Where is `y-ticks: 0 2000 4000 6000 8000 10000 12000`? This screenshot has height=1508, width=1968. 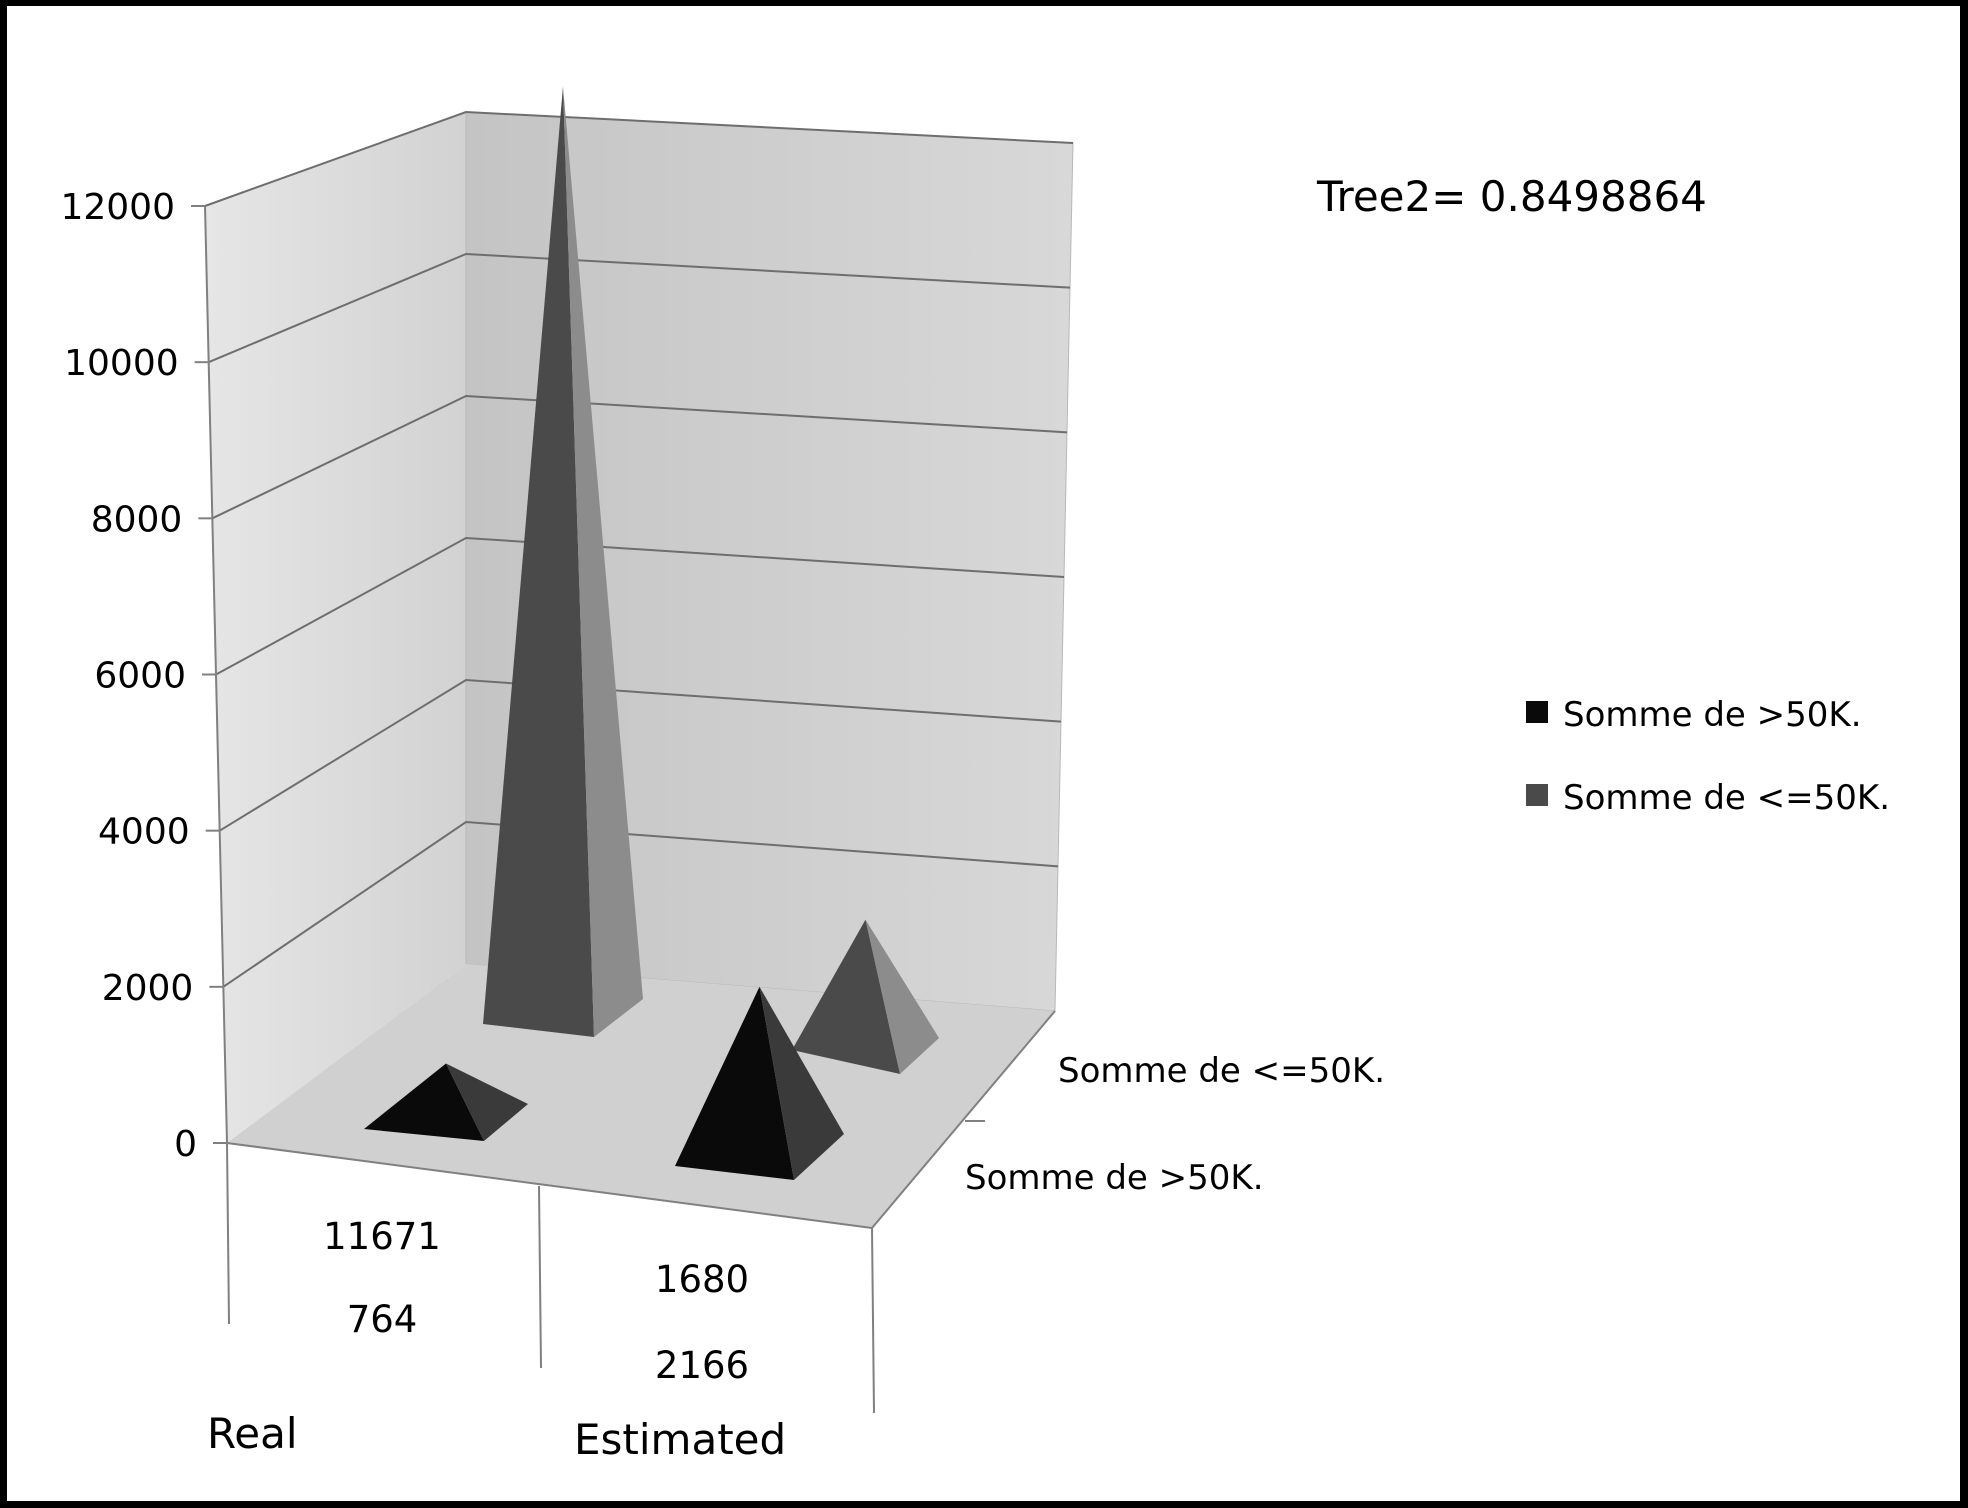 y-ticks: 0 2000 4000 6000 8000 10000 12000 is located at coordinates (143, 676).